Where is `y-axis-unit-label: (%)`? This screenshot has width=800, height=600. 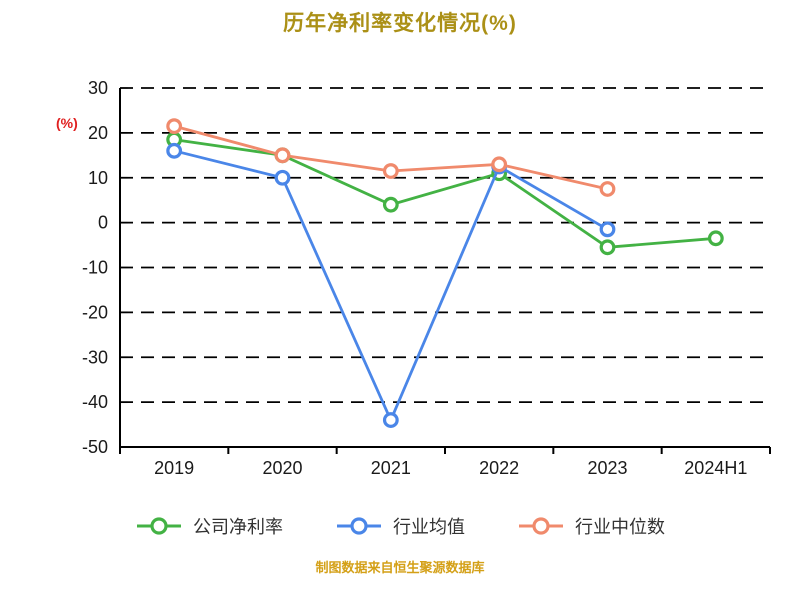
y-axis-unit-label: (%) is located at coordinates (67, 123).